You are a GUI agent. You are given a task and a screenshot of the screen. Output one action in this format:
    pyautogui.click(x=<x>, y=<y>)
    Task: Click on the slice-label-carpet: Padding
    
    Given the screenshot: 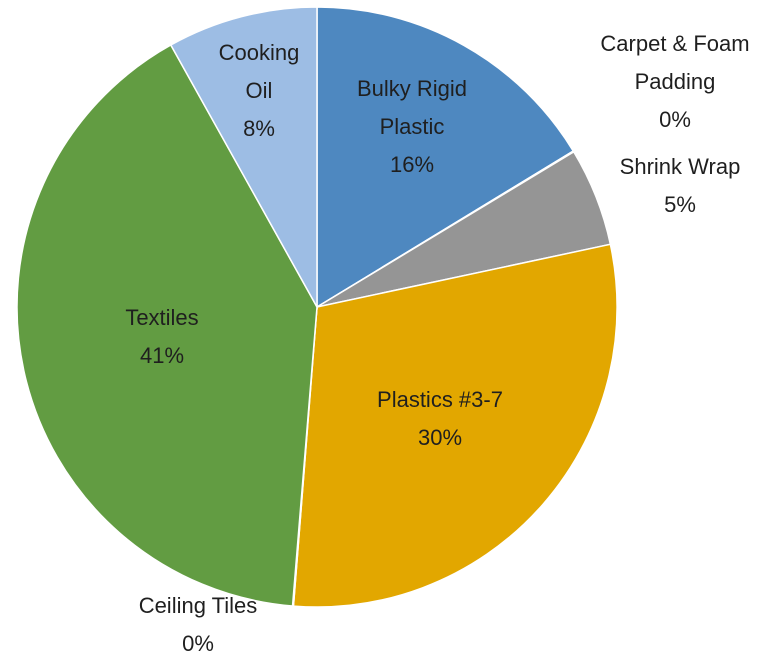 What is the action you would take?
    pyautogui.click(x=675, y=81)
    